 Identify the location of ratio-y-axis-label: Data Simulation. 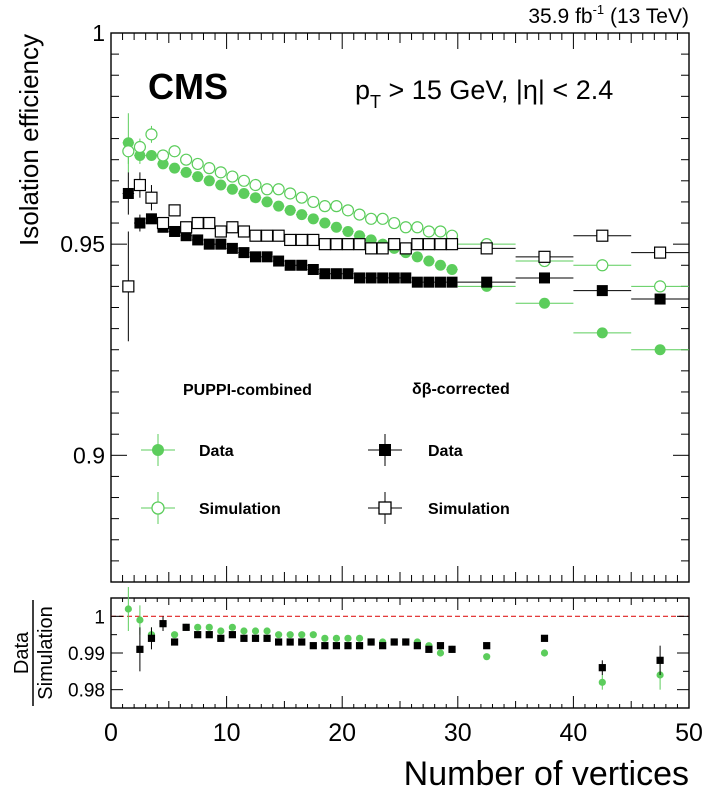
(34, 653).